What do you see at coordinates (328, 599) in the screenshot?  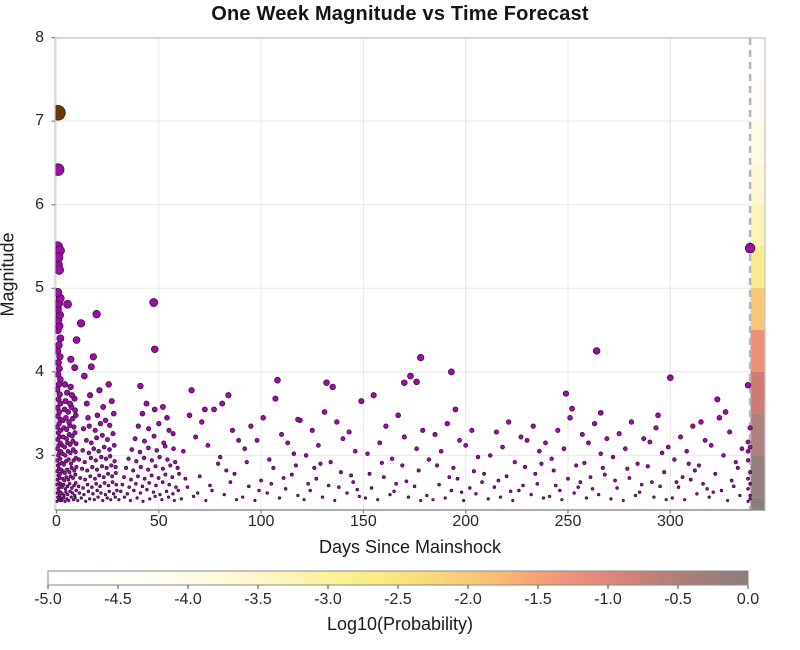 I see `colorbar-tick-label: -3.0` at bounding box center [328, 599].